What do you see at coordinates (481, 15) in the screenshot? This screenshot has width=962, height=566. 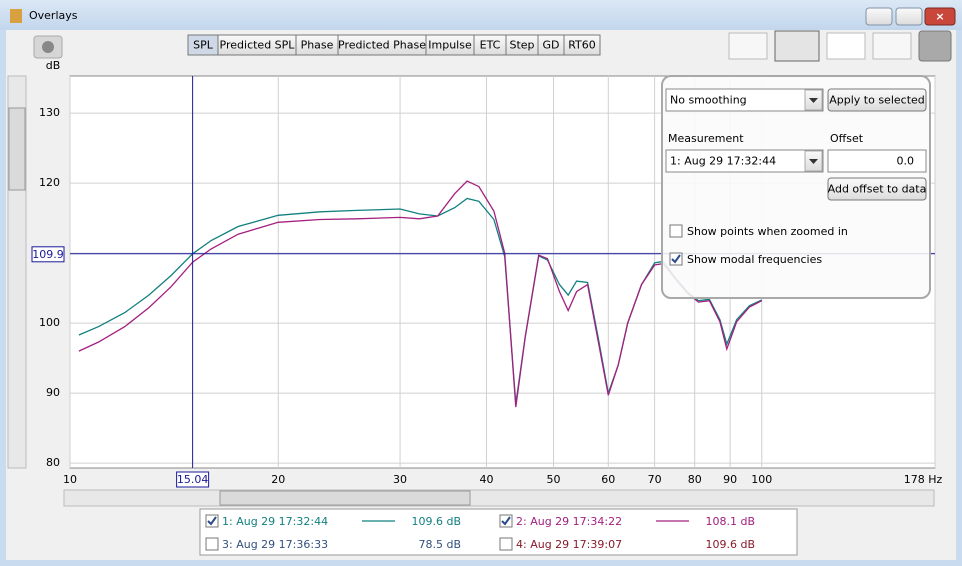 I see `title-bar` at bounding box center [481, 15].